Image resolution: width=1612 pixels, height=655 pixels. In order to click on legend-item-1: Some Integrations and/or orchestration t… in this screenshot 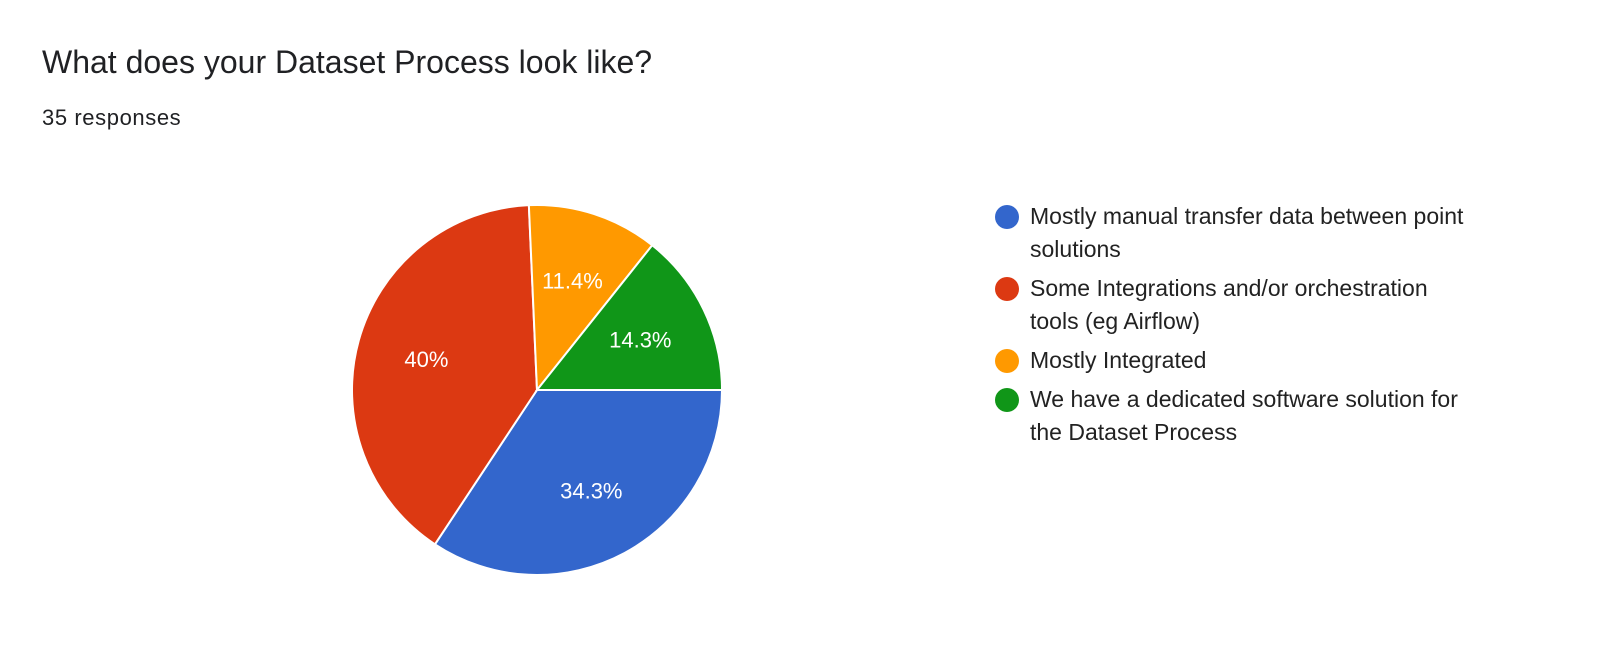, I will do `click(1255, 305)`.